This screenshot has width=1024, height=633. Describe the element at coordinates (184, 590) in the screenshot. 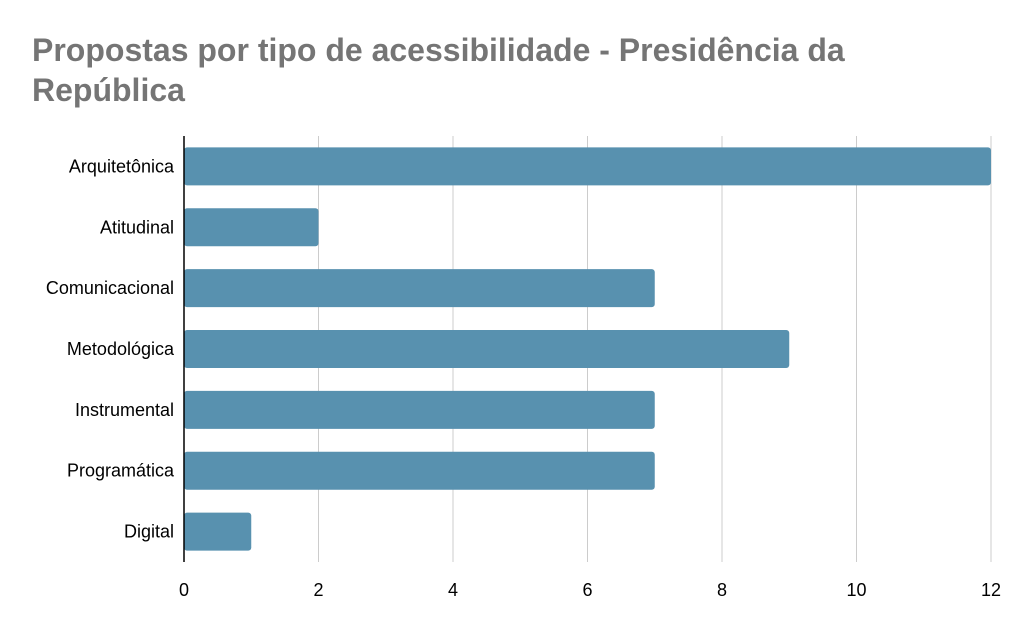

I see `x-tick-label-0: 0` at that location.